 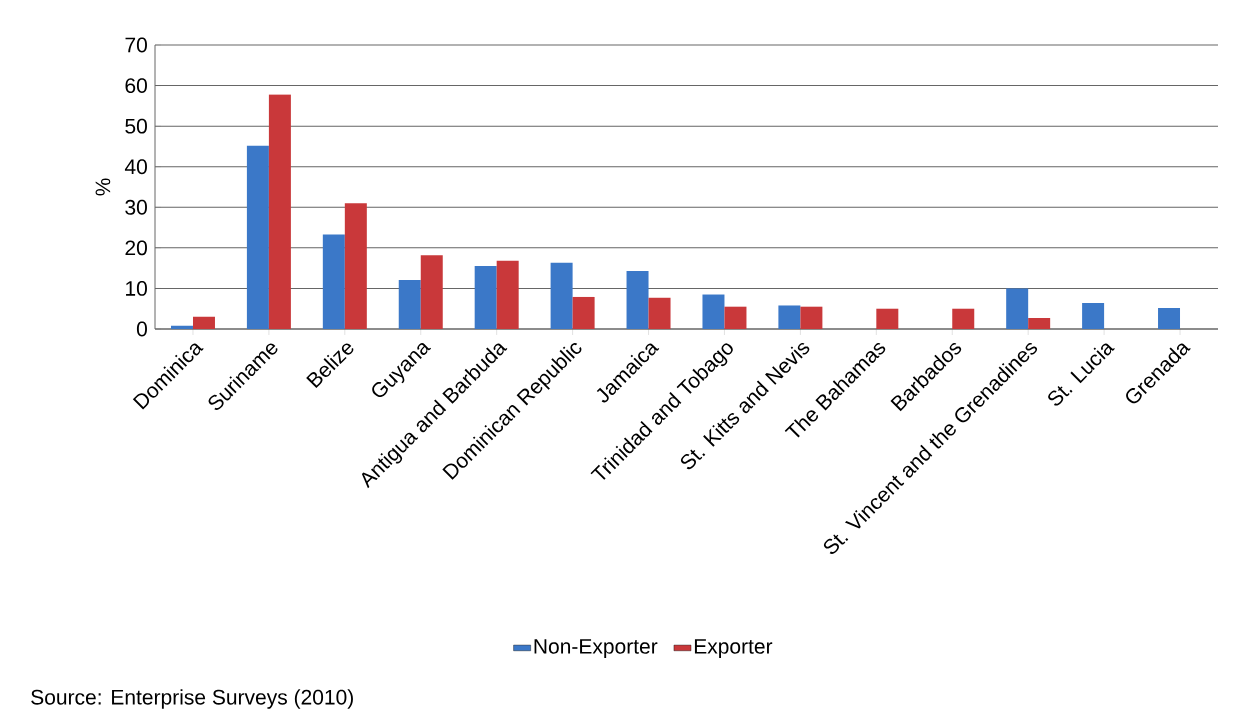 What do you see at coordinates (136, 288) in the screenshot?
I see `y-tick-label: 10` at bounding box center [136, 288].